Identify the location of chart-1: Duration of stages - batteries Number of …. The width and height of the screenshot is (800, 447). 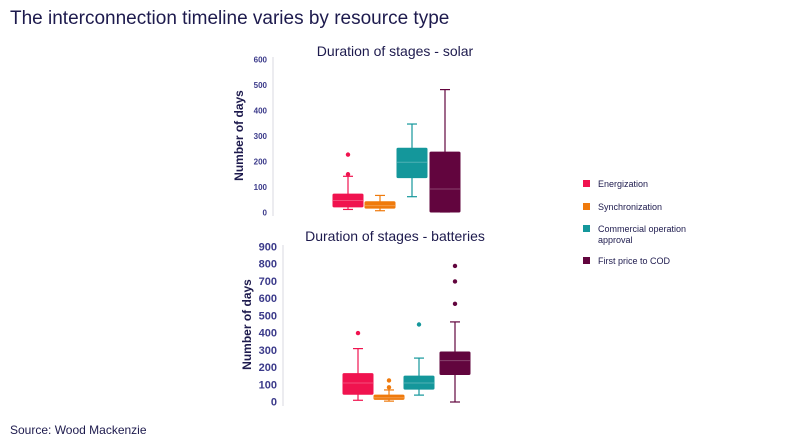
(362, 318).